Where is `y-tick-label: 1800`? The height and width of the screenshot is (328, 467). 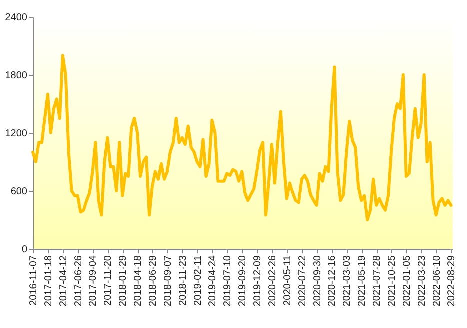
y-tick-label: 1800 is located at coordinates (16, 76).